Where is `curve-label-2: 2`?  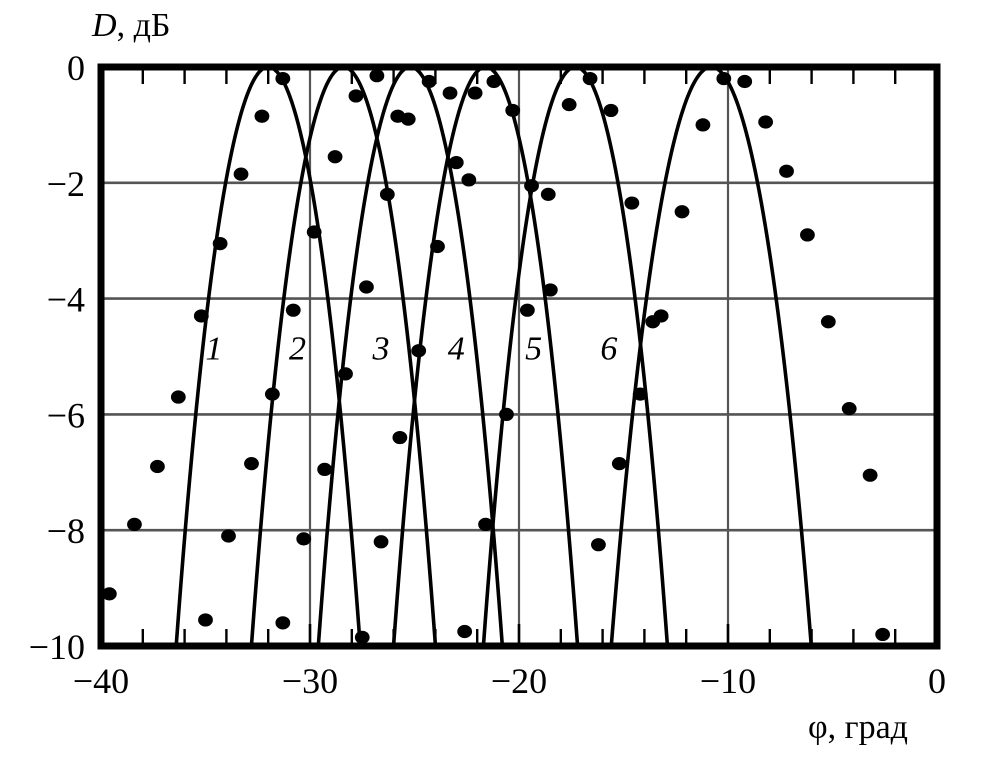
curve-label-2: 2 is located at coordinates (297, 348).